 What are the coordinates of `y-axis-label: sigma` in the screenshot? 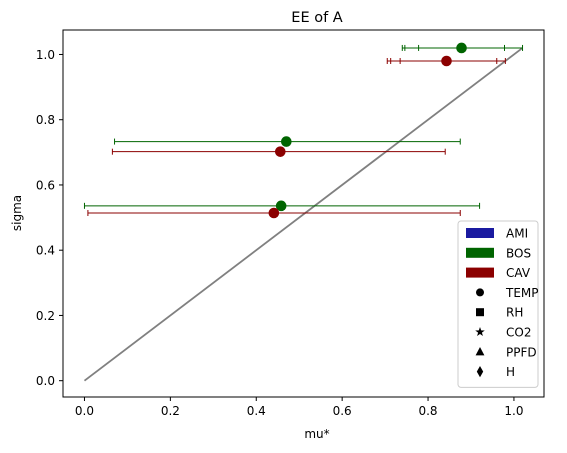 It's located at (17, 213).